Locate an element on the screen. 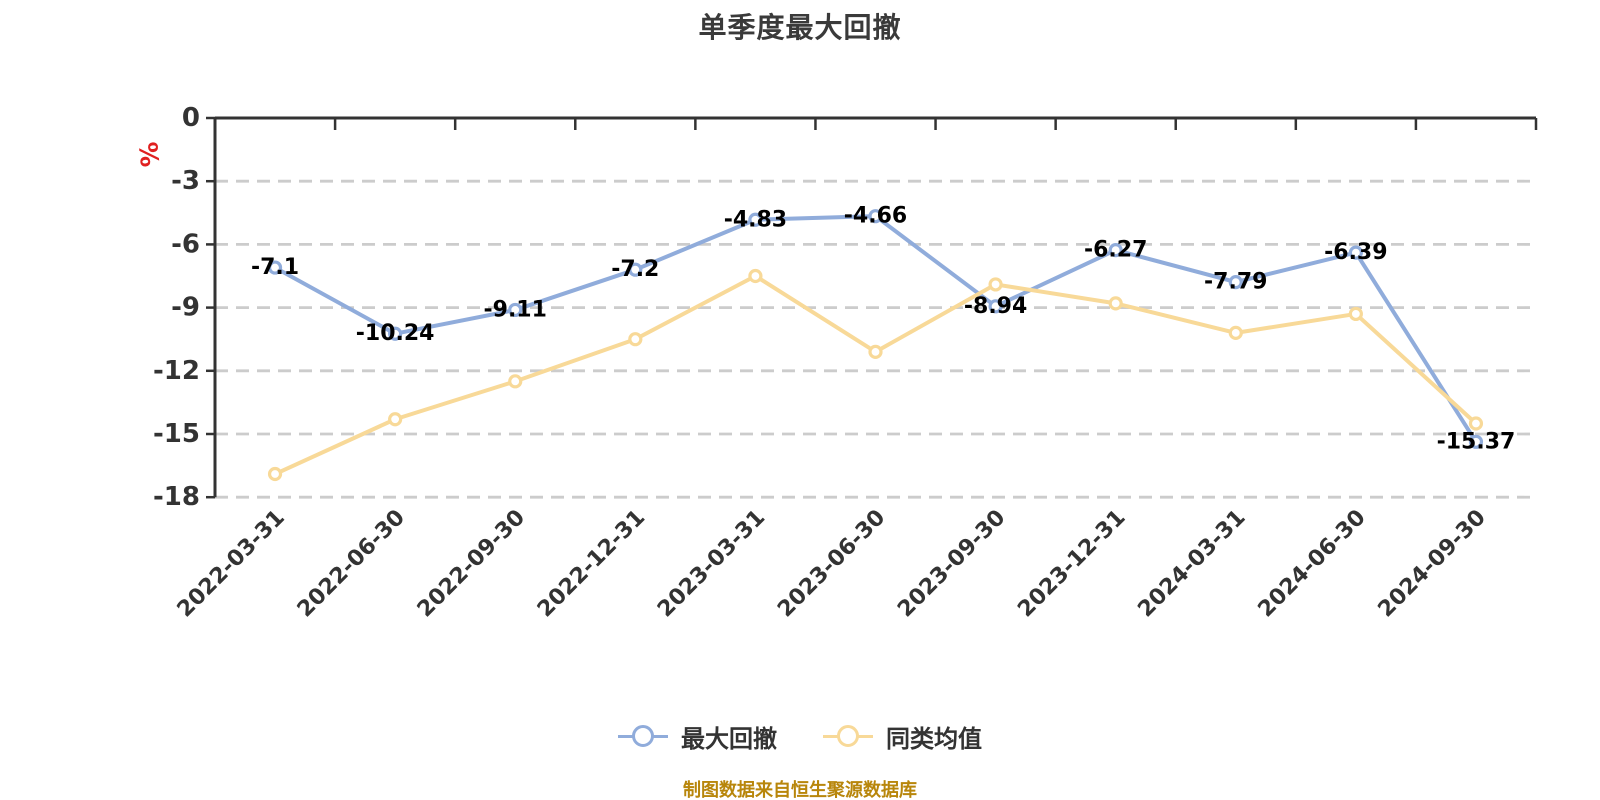  data-label: -10.24 is located at coordinates (395, 333).